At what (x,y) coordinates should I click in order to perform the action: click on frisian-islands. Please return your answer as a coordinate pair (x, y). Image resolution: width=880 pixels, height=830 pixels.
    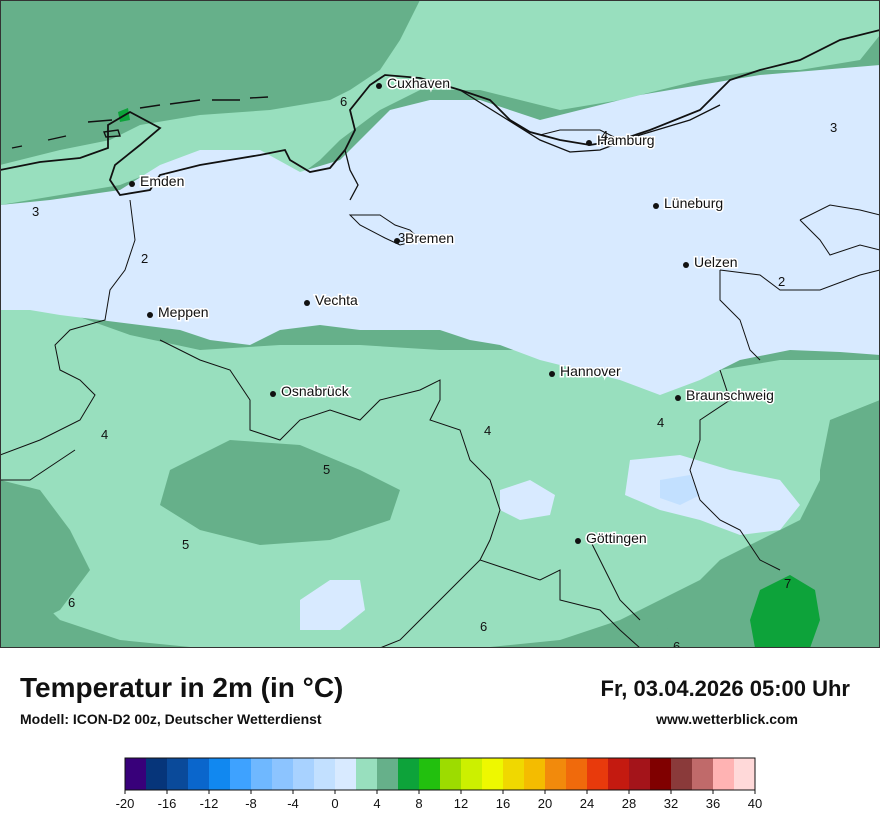
    Looking at the image, I should click on (140, 122).